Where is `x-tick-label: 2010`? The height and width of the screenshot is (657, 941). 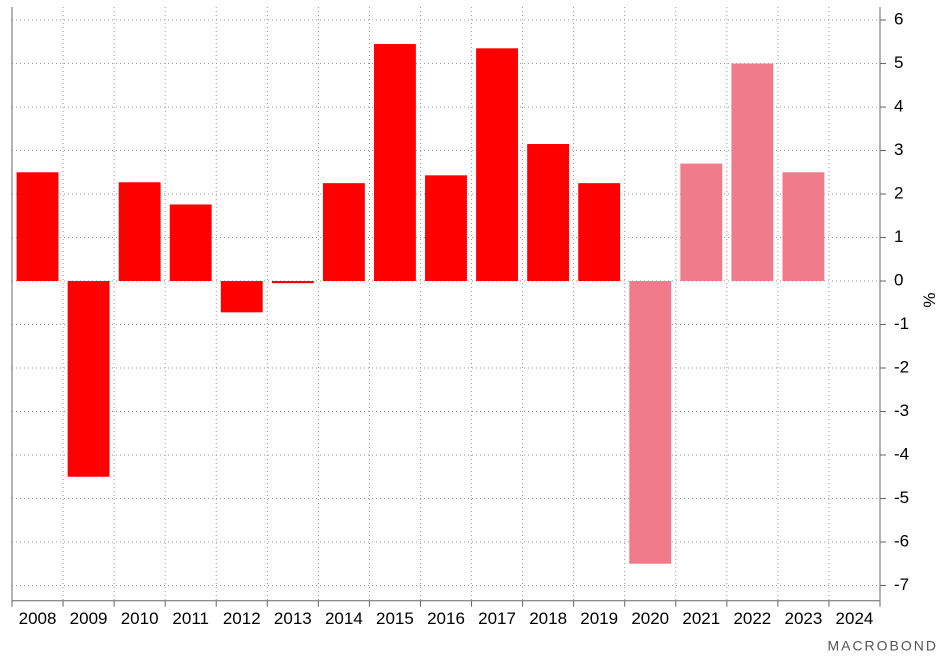 x-tick-label: 2010 is located at coordinates (140, 618).